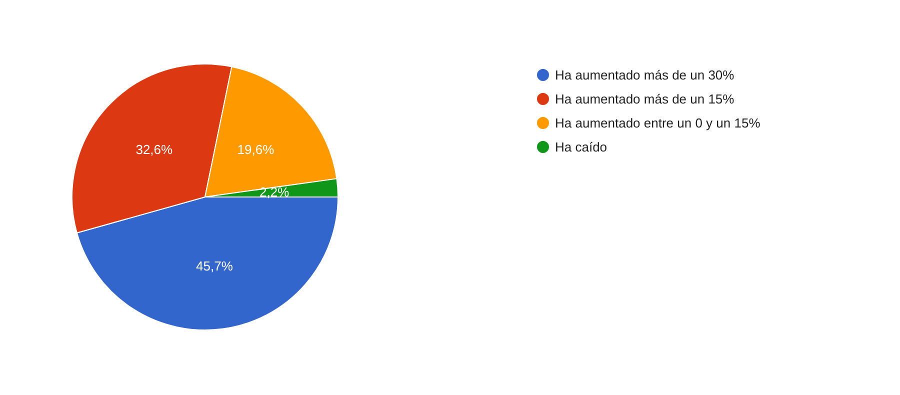  I want to click on data-label: 19,6%, so click(256, 149).